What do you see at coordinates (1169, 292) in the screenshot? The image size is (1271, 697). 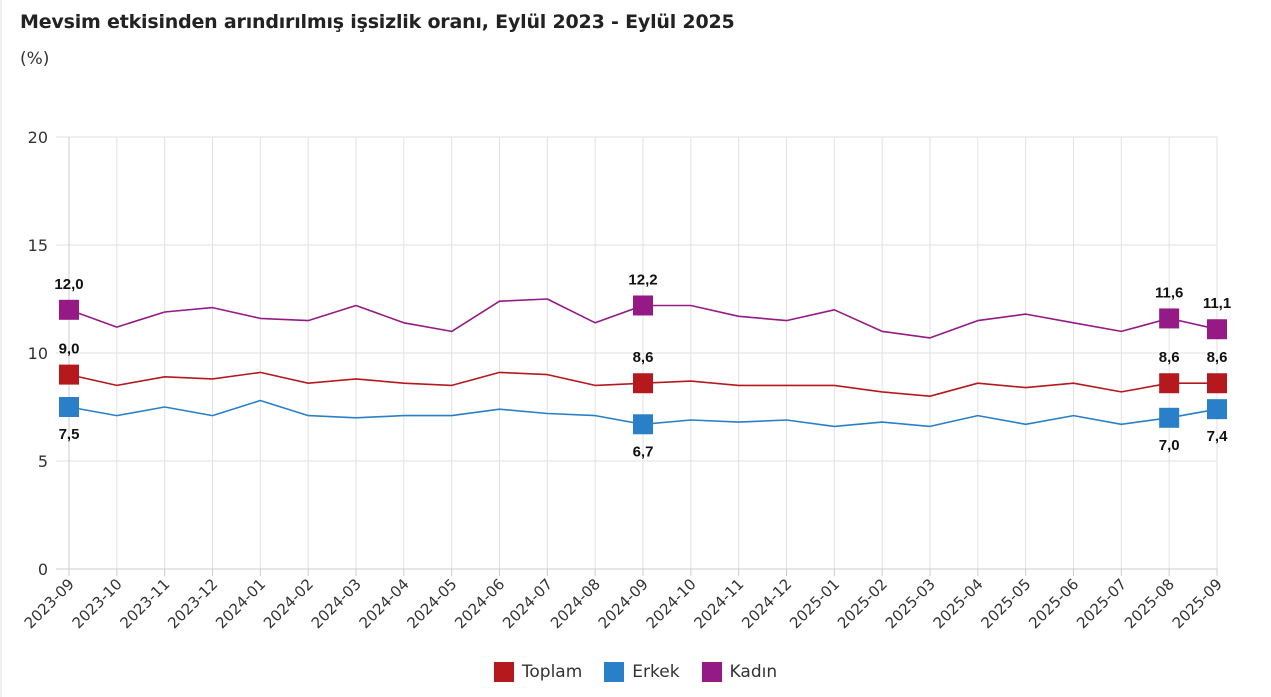 I see `data-label-kad-n: 11,6` at bounding box center [1169, 292].